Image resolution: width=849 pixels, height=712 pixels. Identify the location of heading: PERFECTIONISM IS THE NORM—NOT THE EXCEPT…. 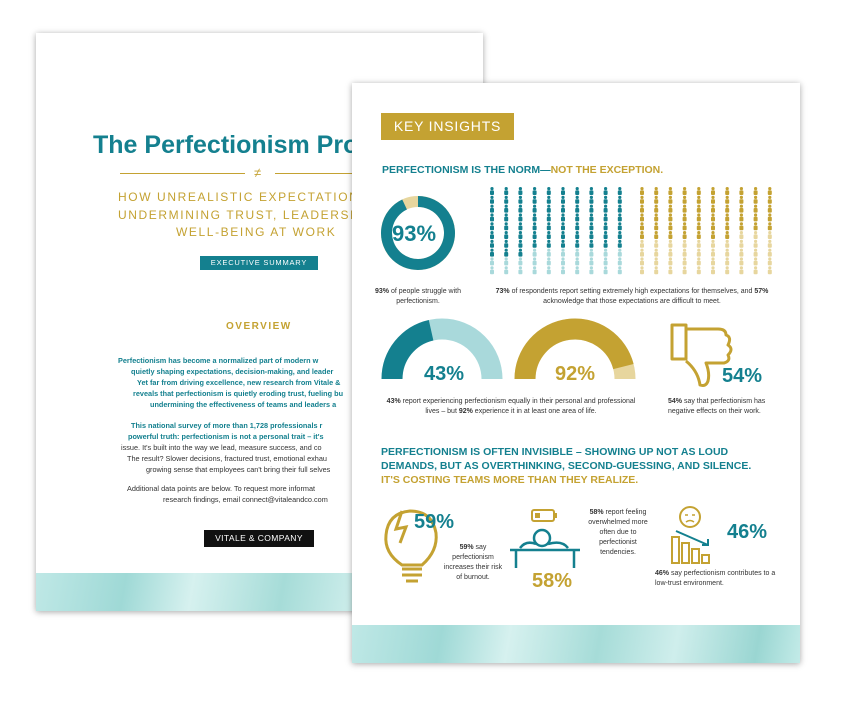
(522, 170).